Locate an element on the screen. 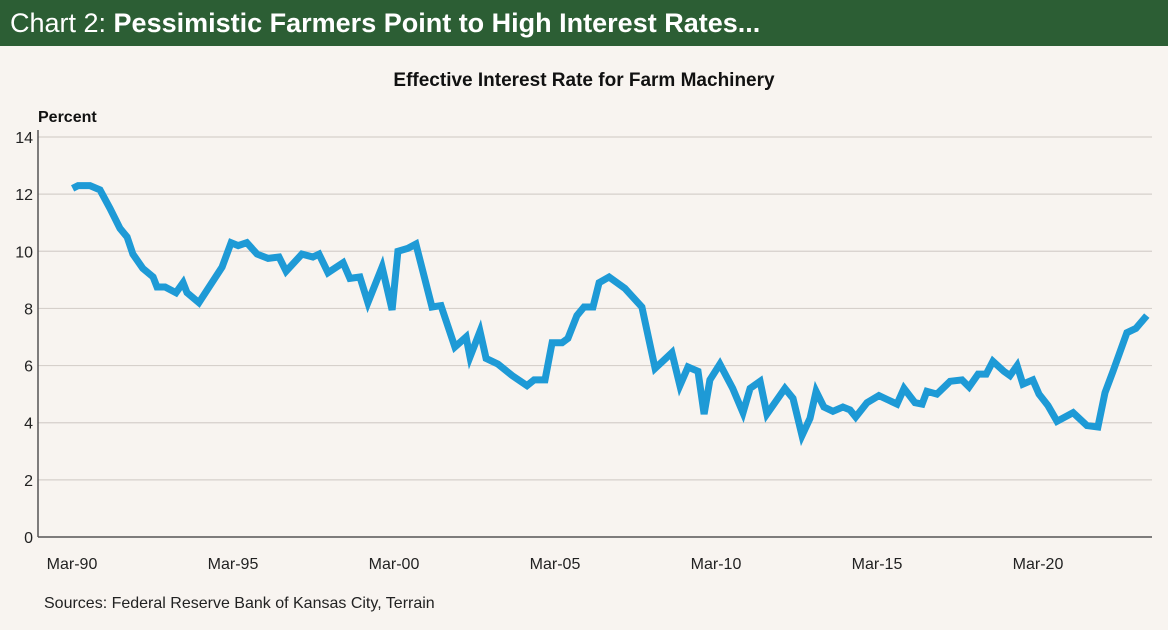  y-tick-label: 12 is located at coordinates (24, 195).